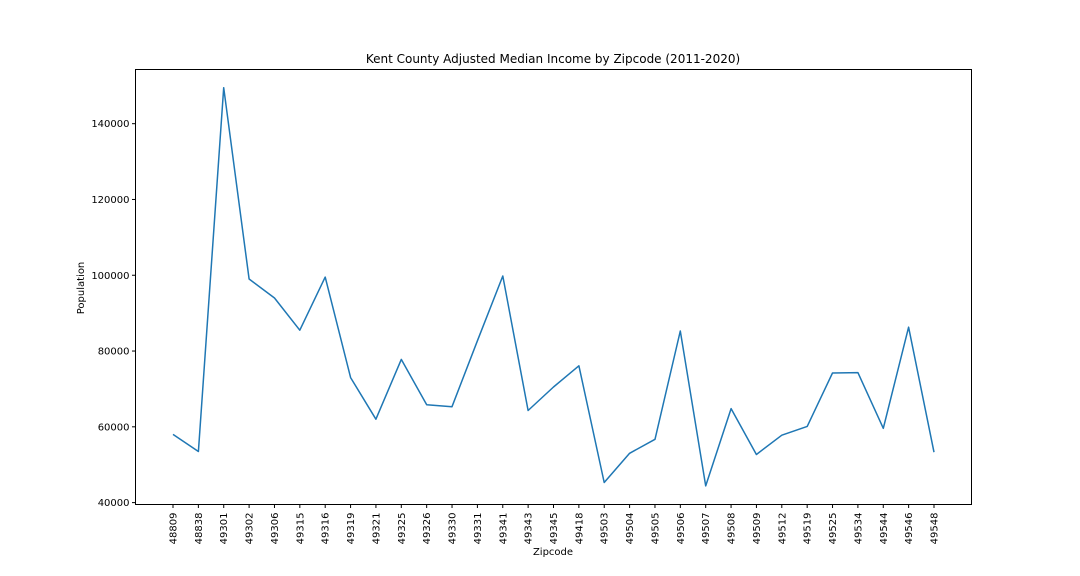 This screenshot has width=1080, height=576. I want to click on x-tick-label: 49508, so click(732, 529).